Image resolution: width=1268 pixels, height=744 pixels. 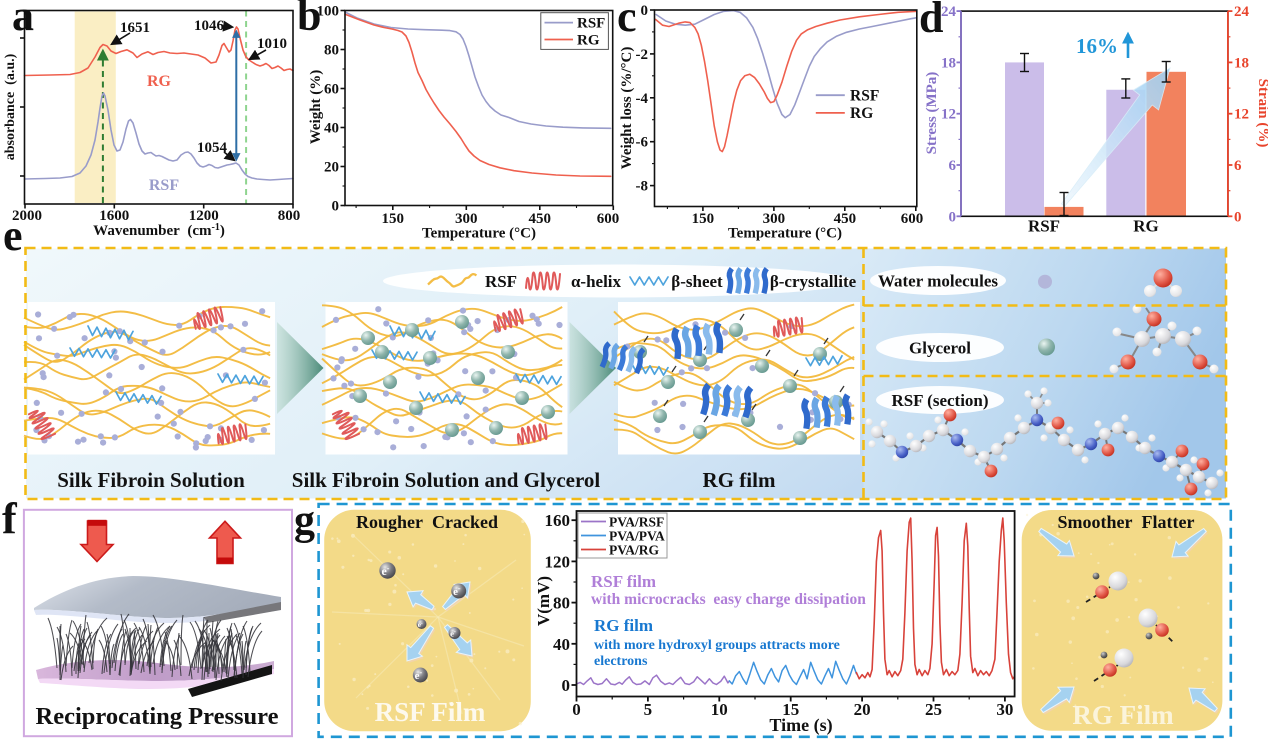 I want to click on svg-text: 16%, so click(x=1097, y=46).